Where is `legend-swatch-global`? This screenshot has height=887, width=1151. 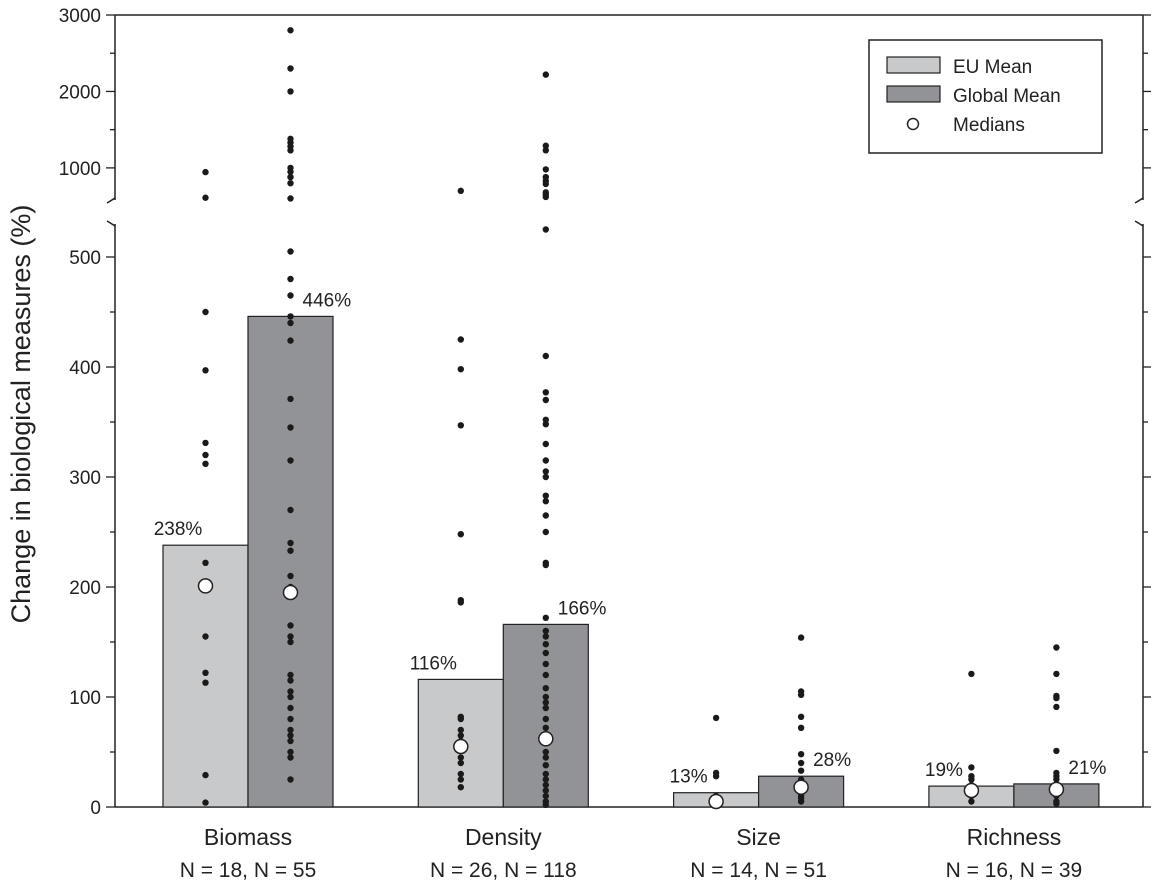
legend-swatch-global is located at coordinates (913, 94).